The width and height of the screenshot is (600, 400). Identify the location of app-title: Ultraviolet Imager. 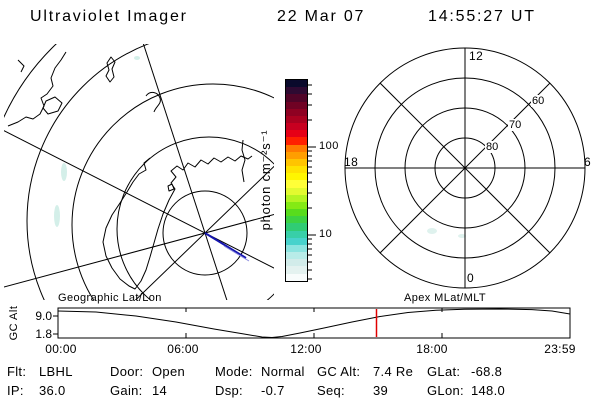
(109, 16).